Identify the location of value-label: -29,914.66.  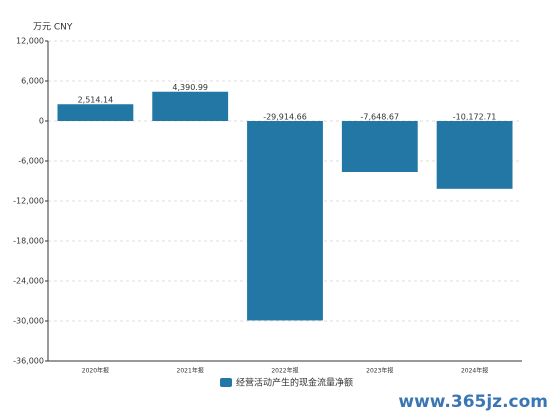
(285, 117).